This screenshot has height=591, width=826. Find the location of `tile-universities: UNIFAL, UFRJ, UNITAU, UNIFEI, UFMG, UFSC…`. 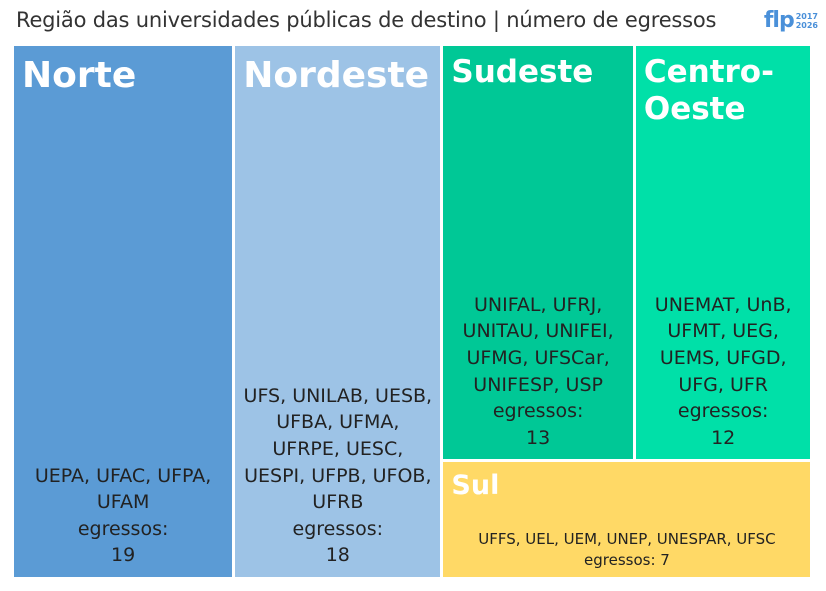

tile-universities: UNIFAL, UFRJ, UNITAU, UNIFEI, UFMG, UFSC… is located at coordinates (538, 344).